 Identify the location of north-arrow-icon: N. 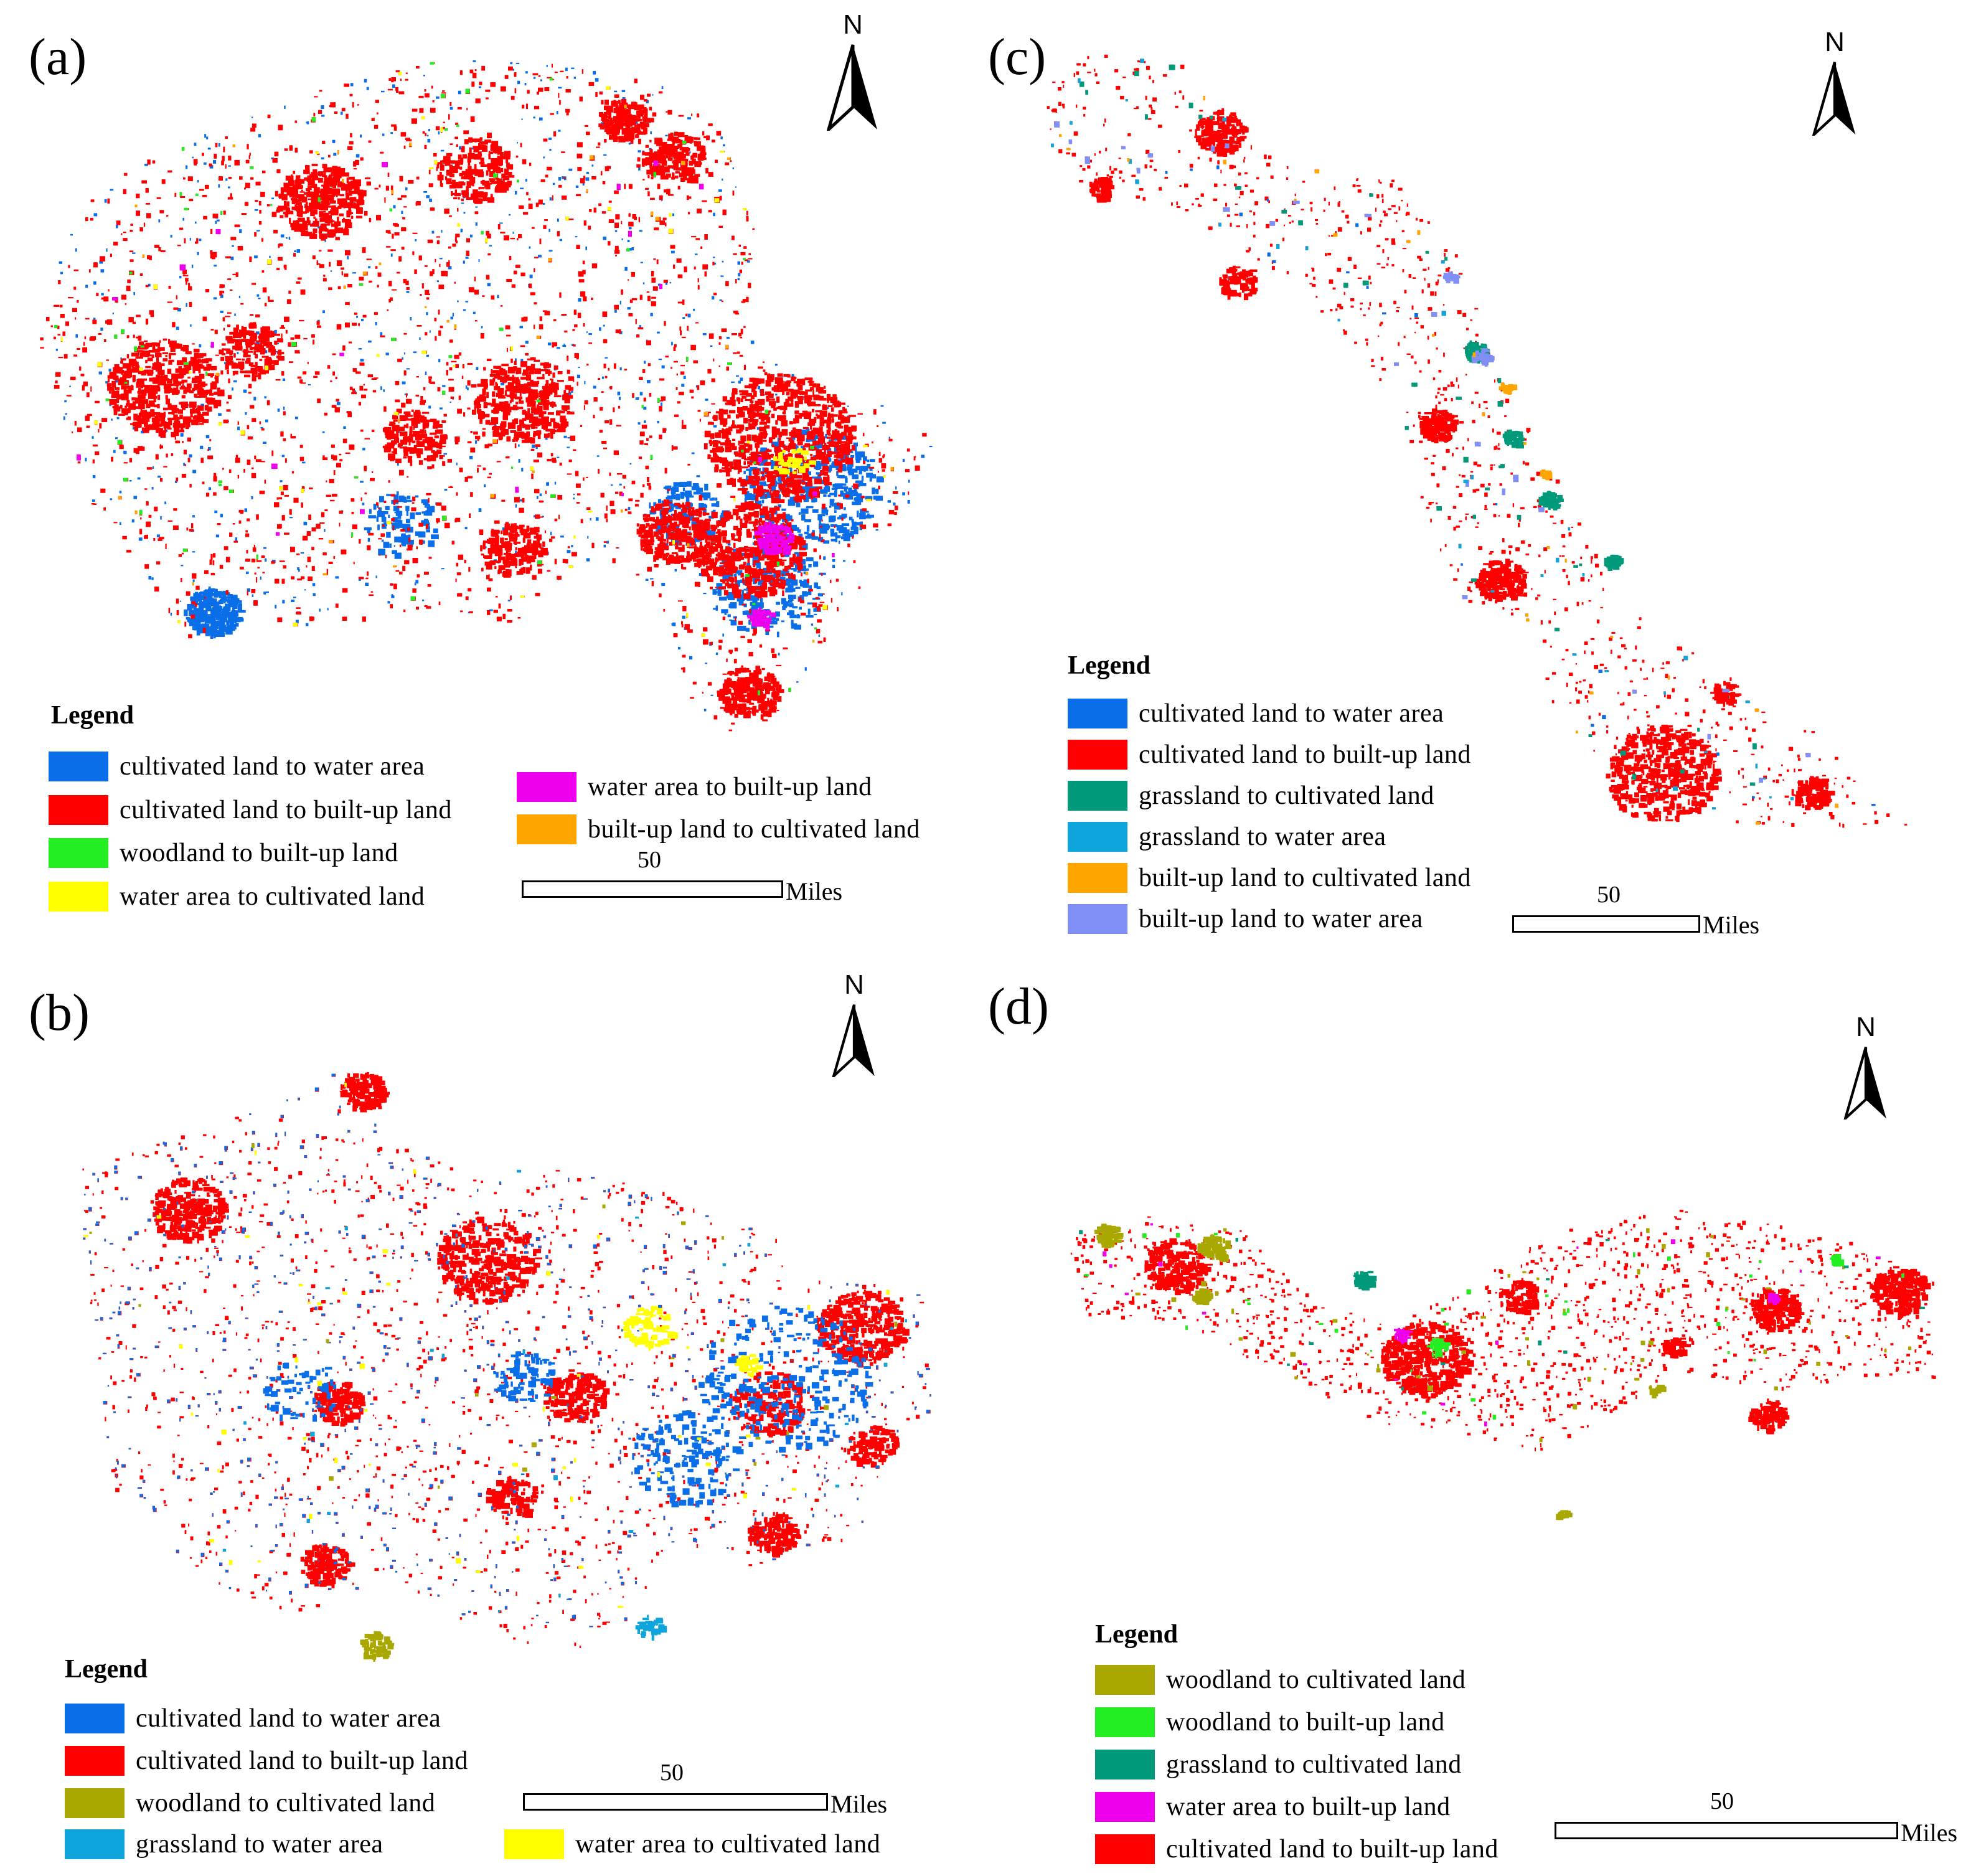
(853, 71).